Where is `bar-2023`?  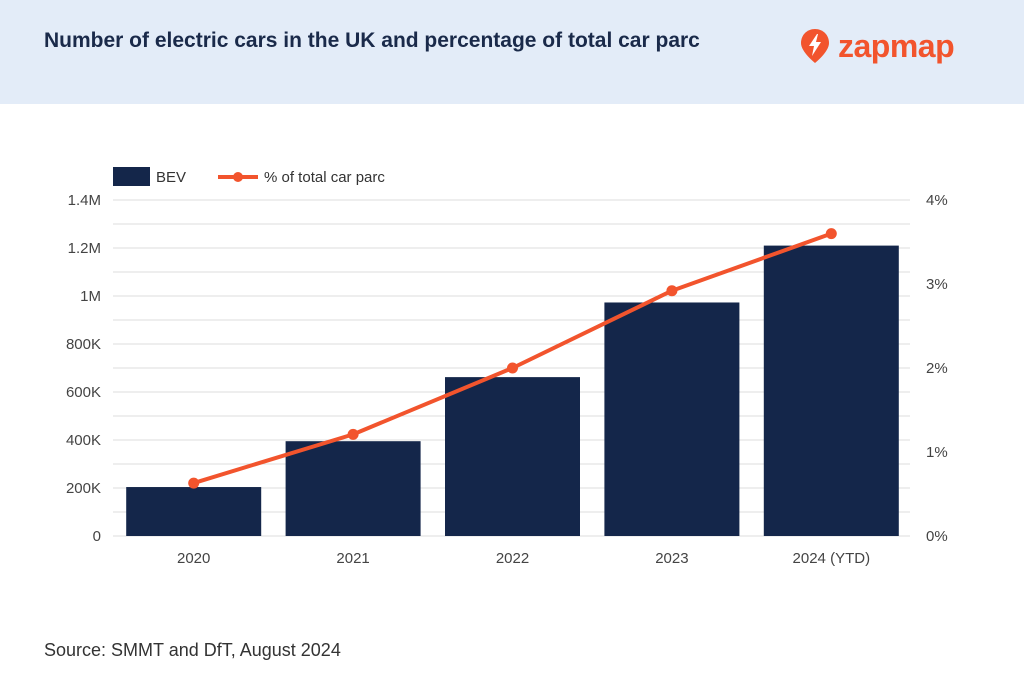 bar-2023 is located at coordinates (672, 419).